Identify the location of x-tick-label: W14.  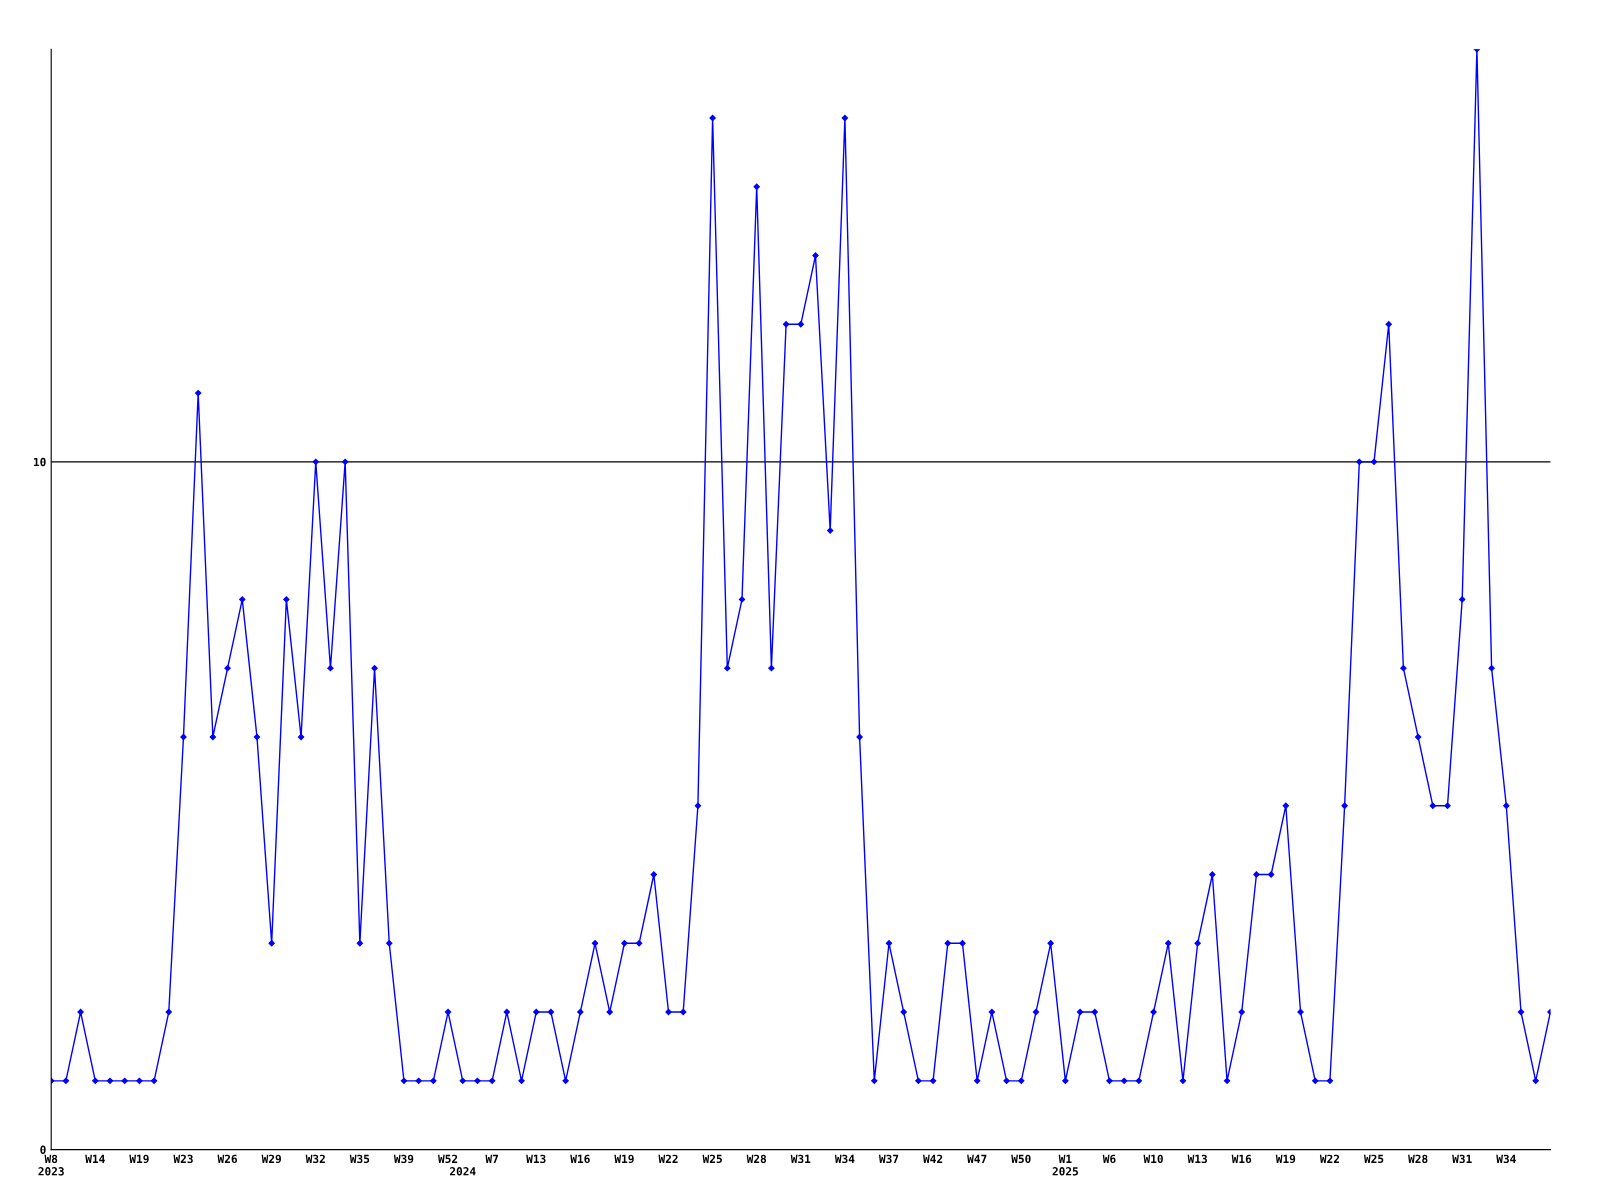
(95, 1158).